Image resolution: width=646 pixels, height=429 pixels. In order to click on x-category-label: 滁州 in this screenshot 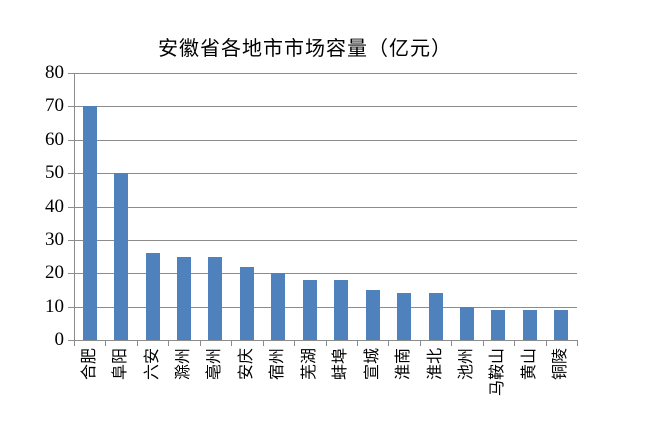, I will do `click(183, 363)`.